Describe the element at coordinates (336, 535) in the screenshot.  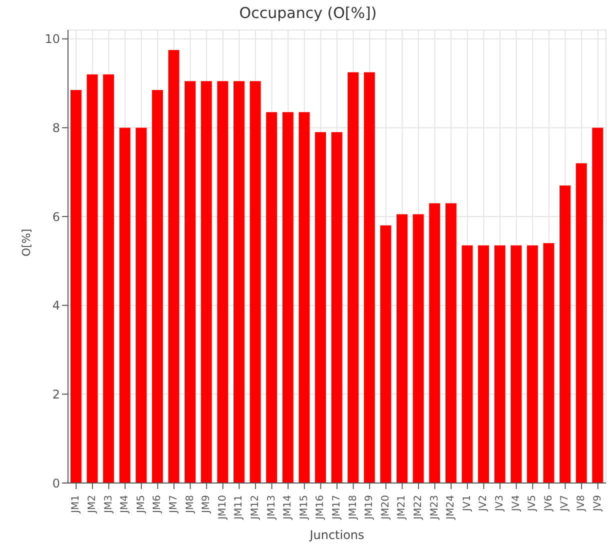
I see `x-axis-title: Junctions` at that location.